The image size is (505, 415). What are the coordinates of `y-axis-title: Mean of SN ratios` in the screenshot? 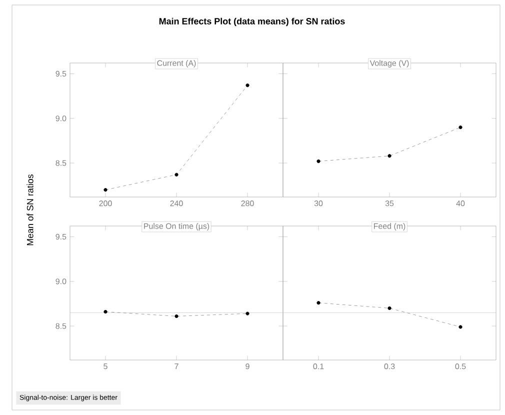 It's located at (30, 210).